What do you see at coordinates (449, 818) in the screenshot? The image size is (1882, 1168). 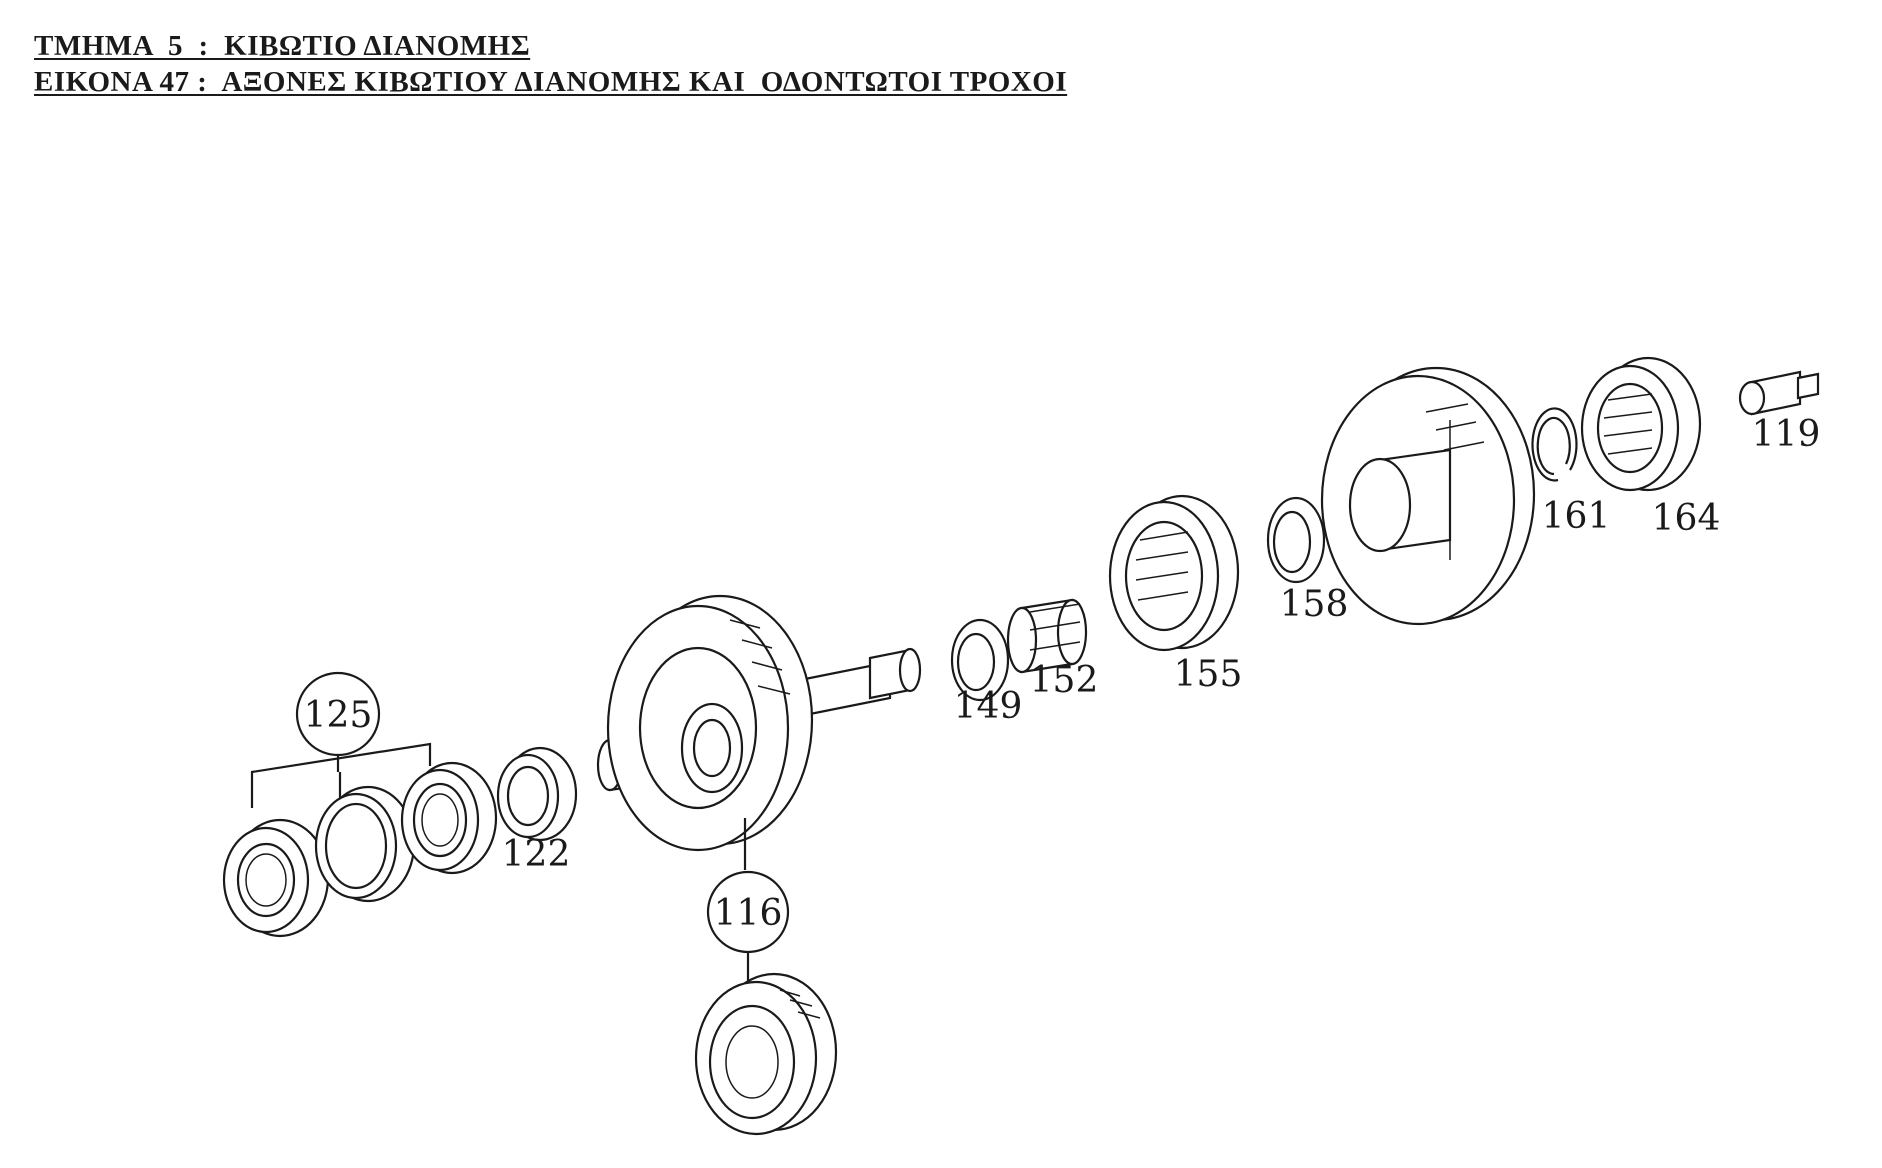 I see `bearing-right` at bounding box center [449, 818].